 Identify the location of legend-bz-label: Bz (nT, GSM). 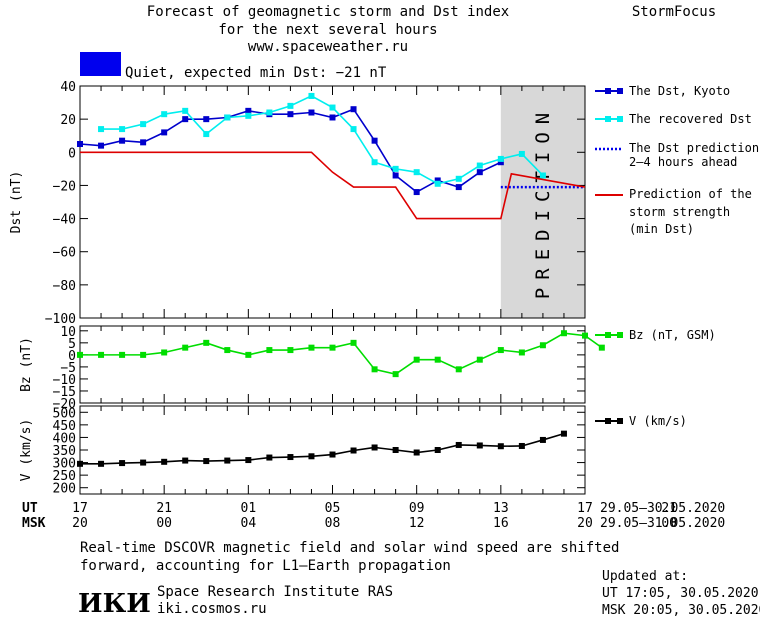
(672, 335).